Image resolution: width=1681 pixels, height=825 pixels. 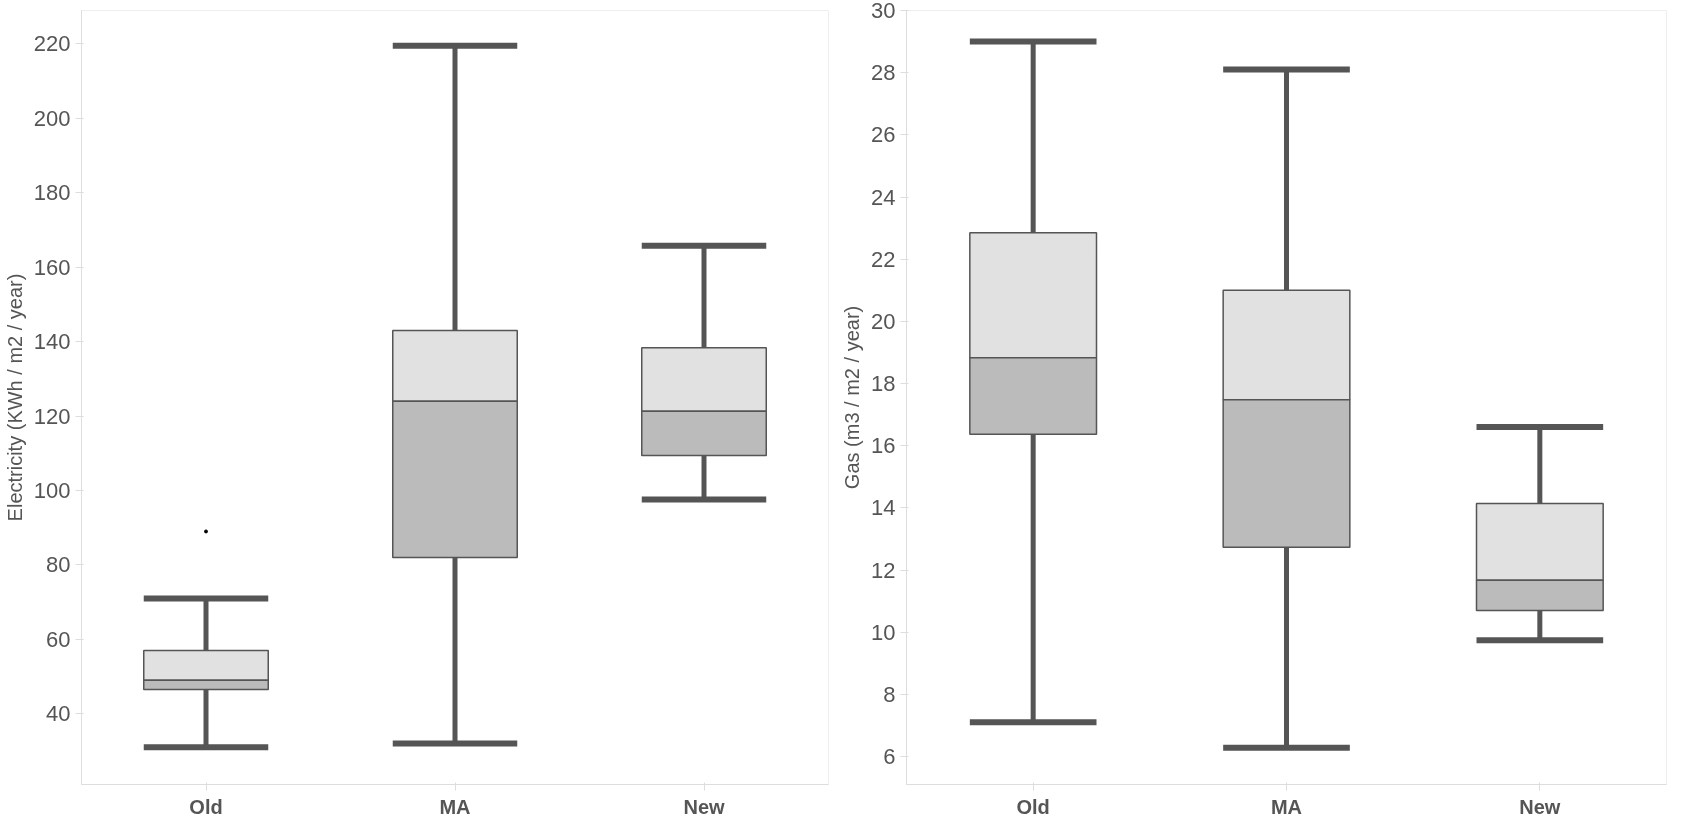 I want to click on y-tick-label: 22, so click(x=883, y=259).